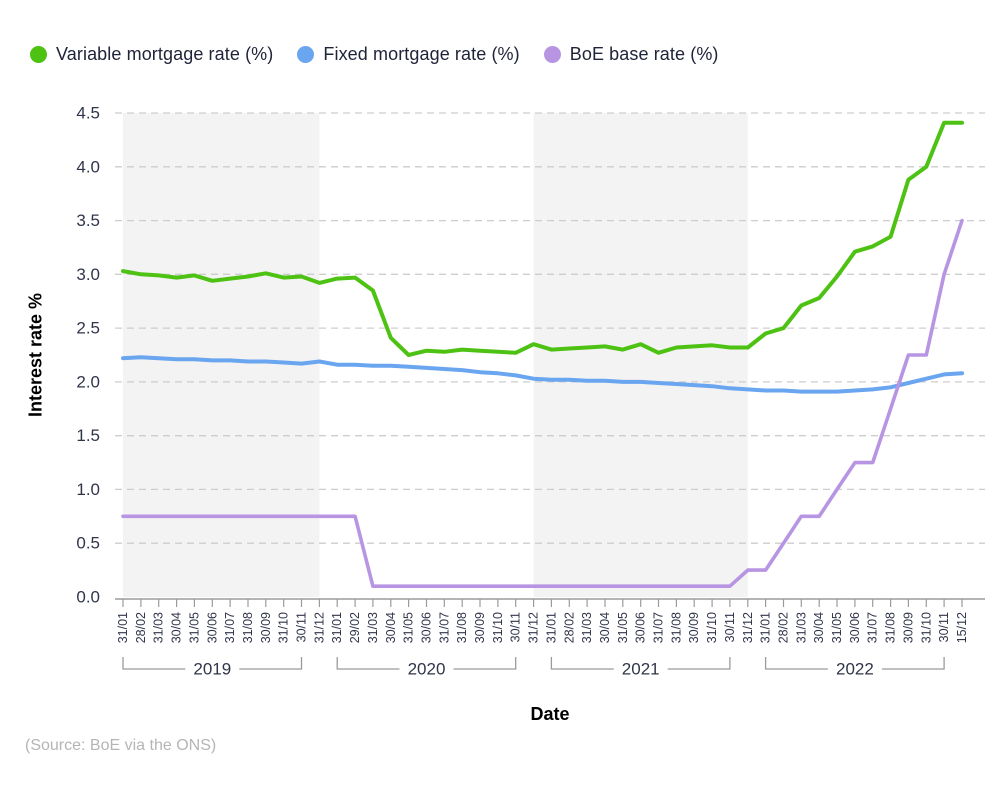 This screenshot has height=785, width=1000. Describe the element at coordinates (306, 54) in the screenshot. I see `legend-dot-fixed-icon` at that location.